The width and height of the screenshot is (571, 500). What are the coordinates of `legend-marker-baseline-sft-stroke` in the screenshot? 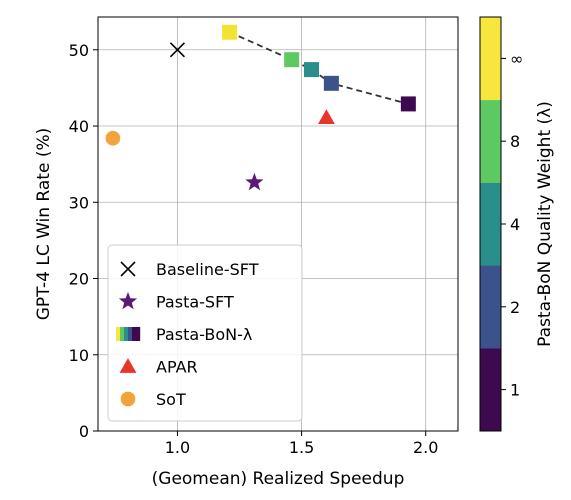 It's located at (128, 269).